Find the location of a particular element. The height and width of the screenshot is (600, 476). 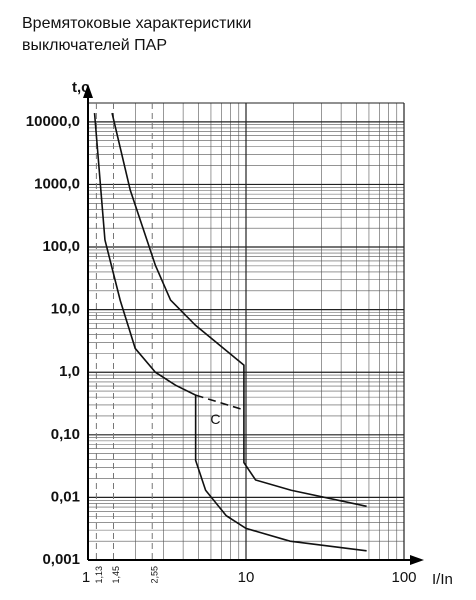

x-tick-label: 100 is located at coordinates (403, 577).